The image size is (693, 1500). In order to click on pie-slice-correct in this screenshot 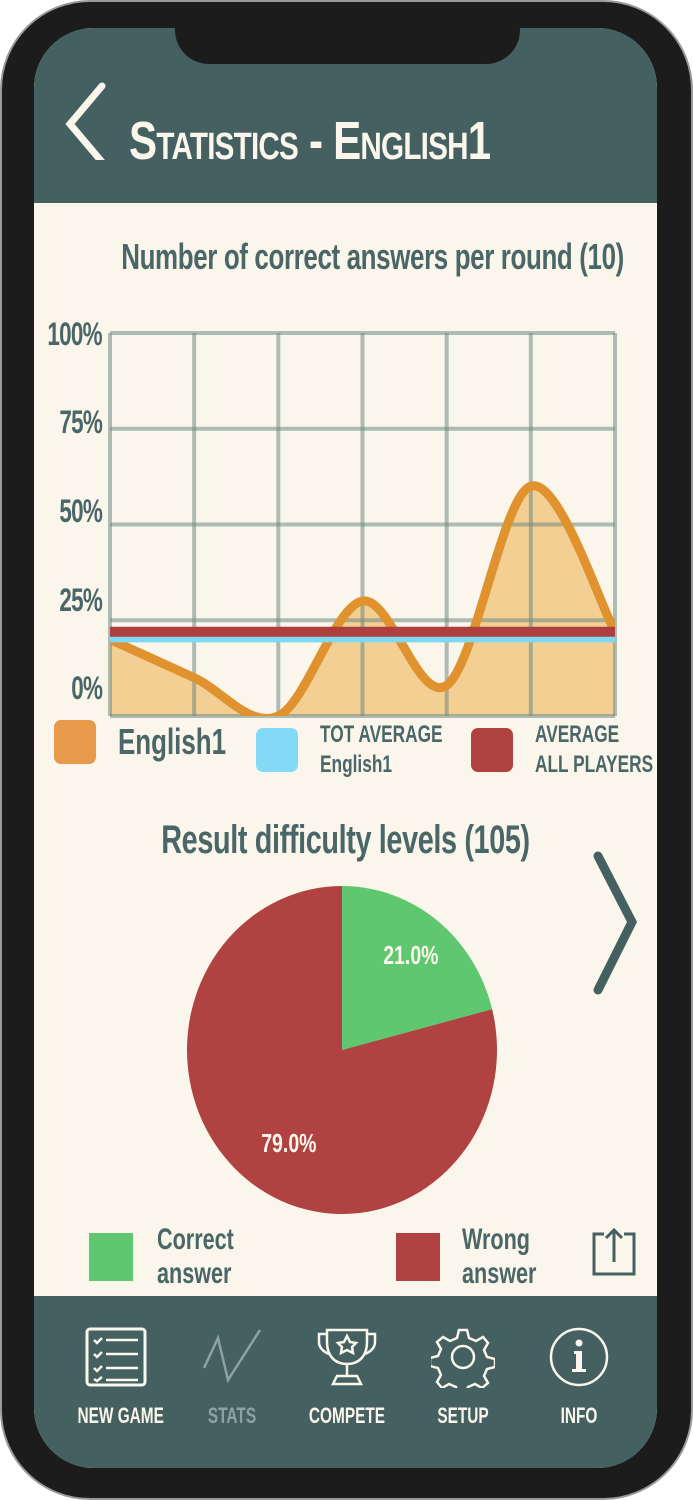, I will do `click(417, 968)`.